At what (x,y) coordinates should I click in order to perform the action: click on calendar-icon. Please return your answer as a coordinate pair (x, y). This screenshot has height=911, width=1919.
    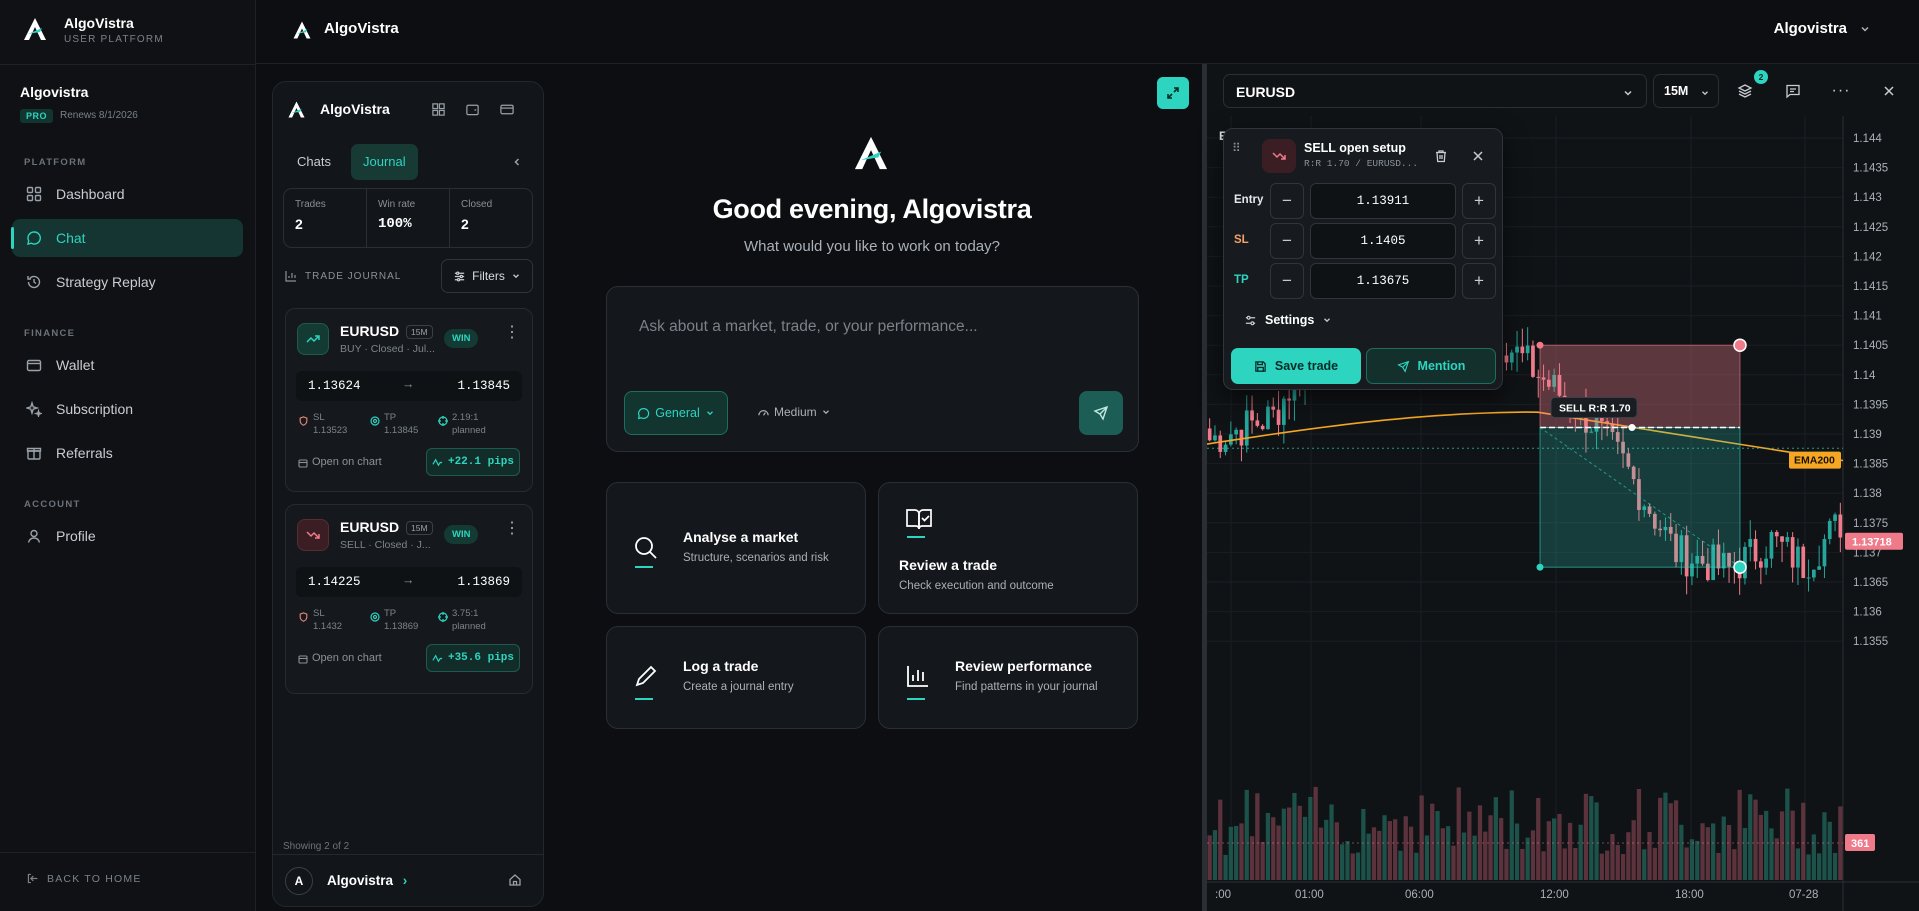
    Looking at the image, I should click on (303, 463).